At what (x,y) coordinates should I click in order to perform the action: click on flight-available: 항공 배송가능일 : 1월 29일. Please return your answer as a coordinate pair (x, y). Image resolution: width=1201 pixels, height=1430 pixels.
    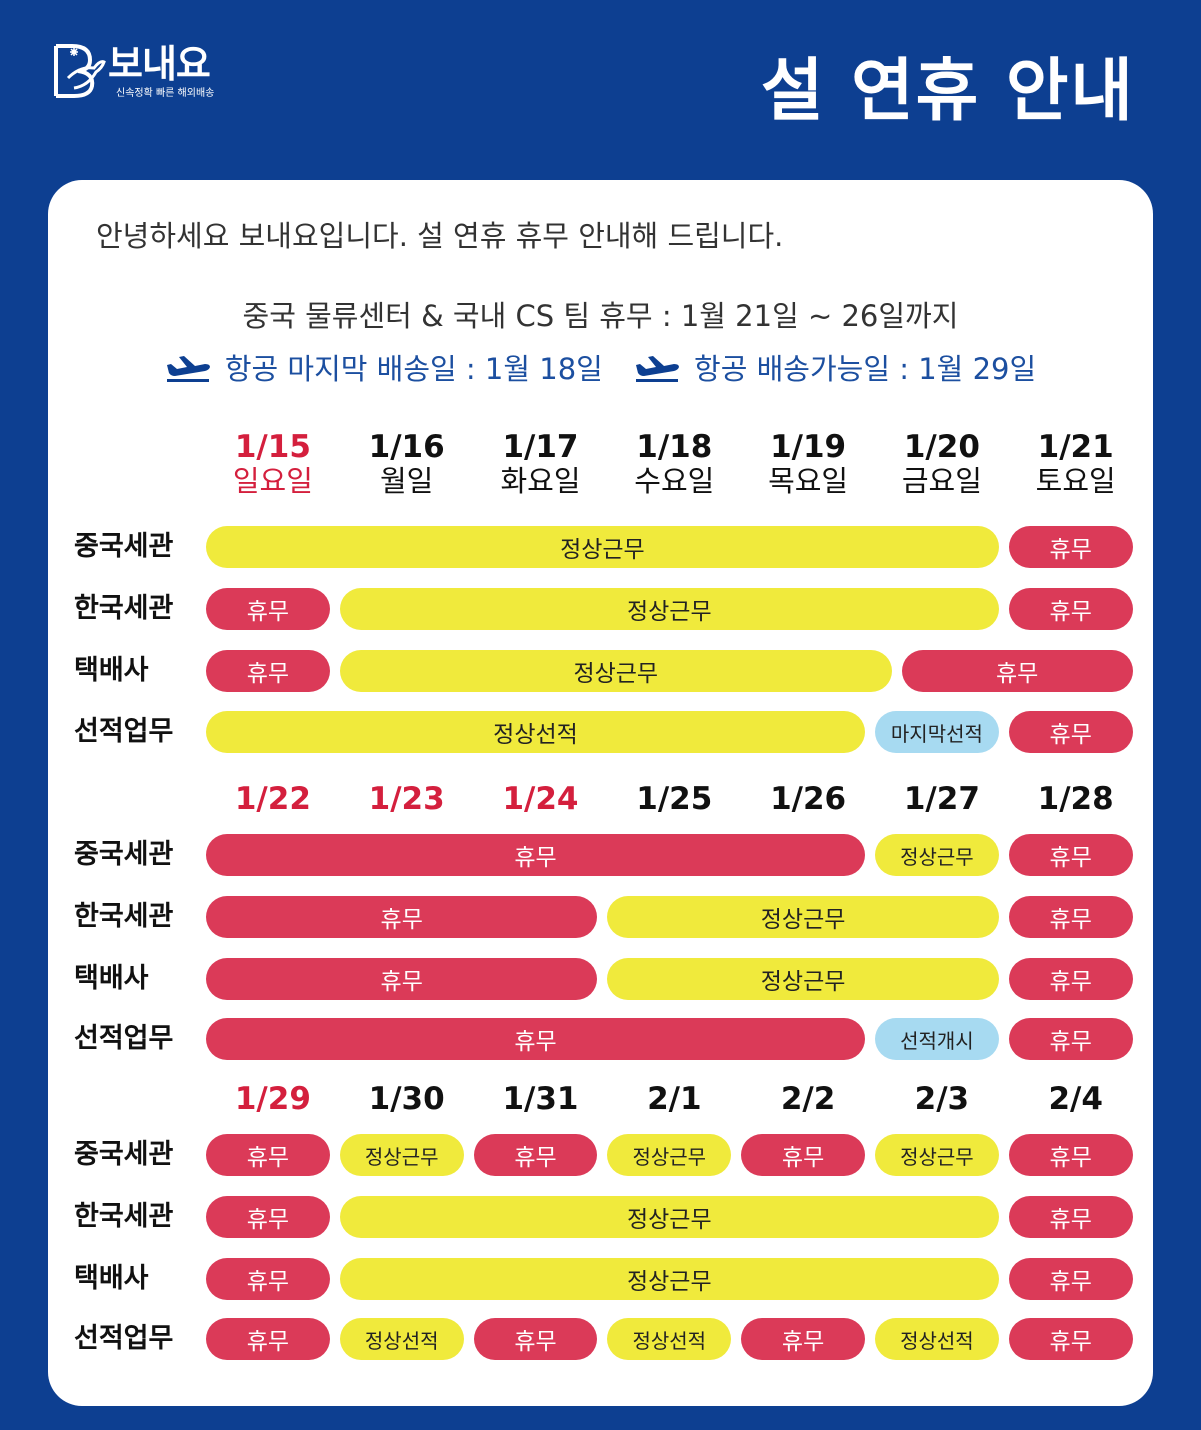
    Looking at the image, I should click on (835, 369).